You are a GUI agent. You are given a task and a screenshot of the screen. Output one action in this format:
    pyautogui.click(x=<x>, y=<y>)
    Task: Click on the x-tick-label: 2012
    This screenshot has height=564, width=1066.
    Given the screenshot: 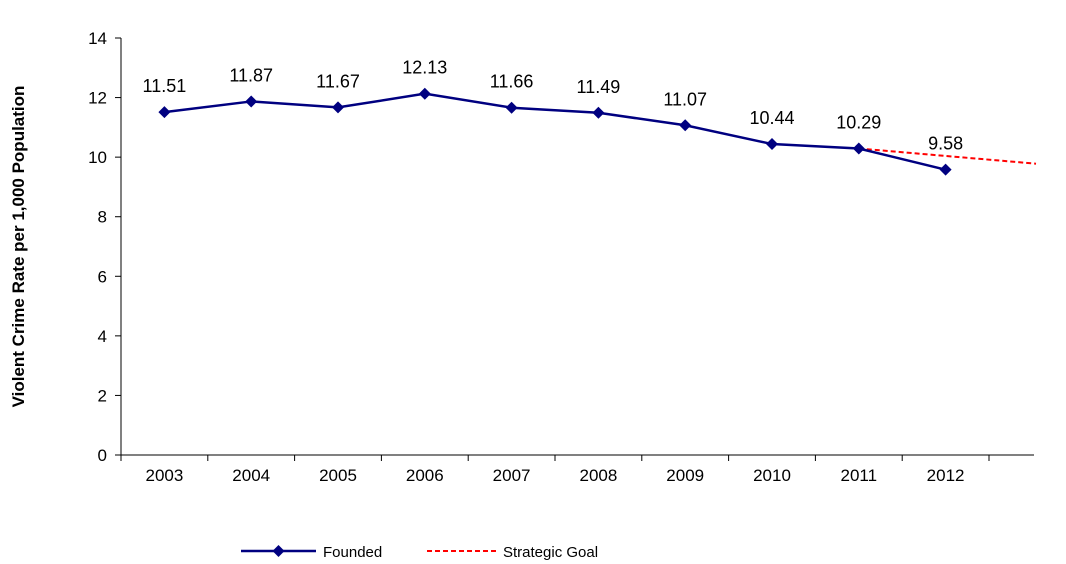 What is the action you would take?
    pyautogui.click(x=946, y=475)
    